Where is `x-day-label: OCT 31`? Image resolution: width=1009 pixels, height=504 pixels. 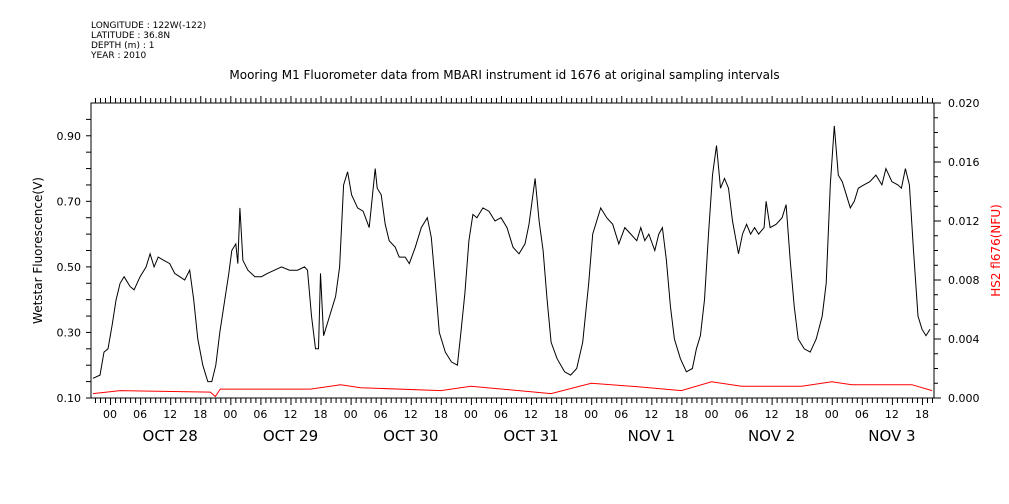 x-day-label: OCT 31 is located at coordinates (530, 436).